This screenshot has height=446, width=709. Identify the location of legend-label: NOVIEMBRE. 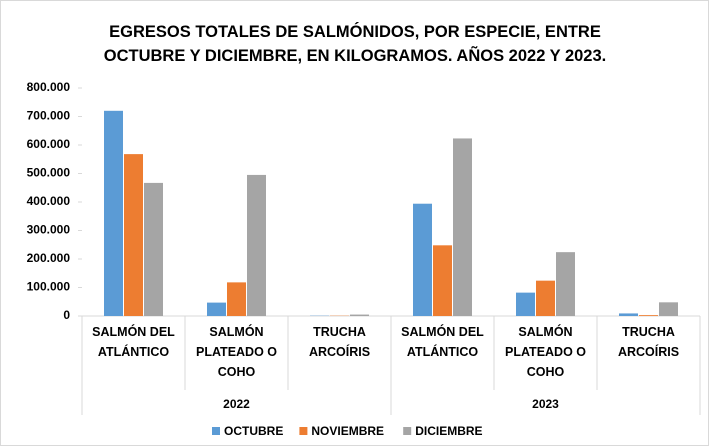
(347, 431).